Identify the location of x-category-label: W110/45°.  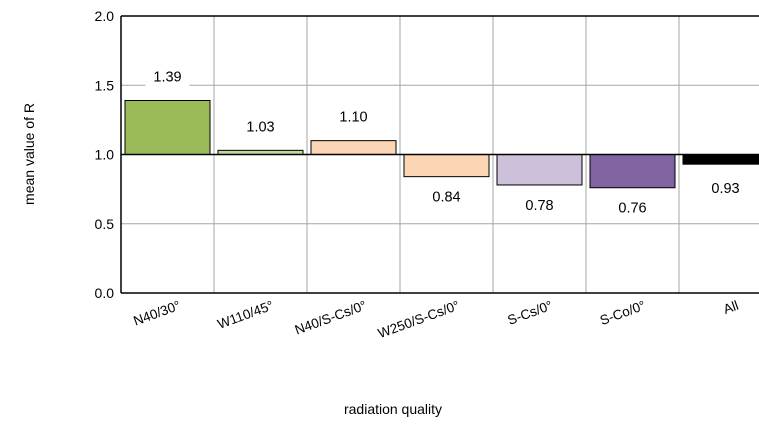
(245, 315).